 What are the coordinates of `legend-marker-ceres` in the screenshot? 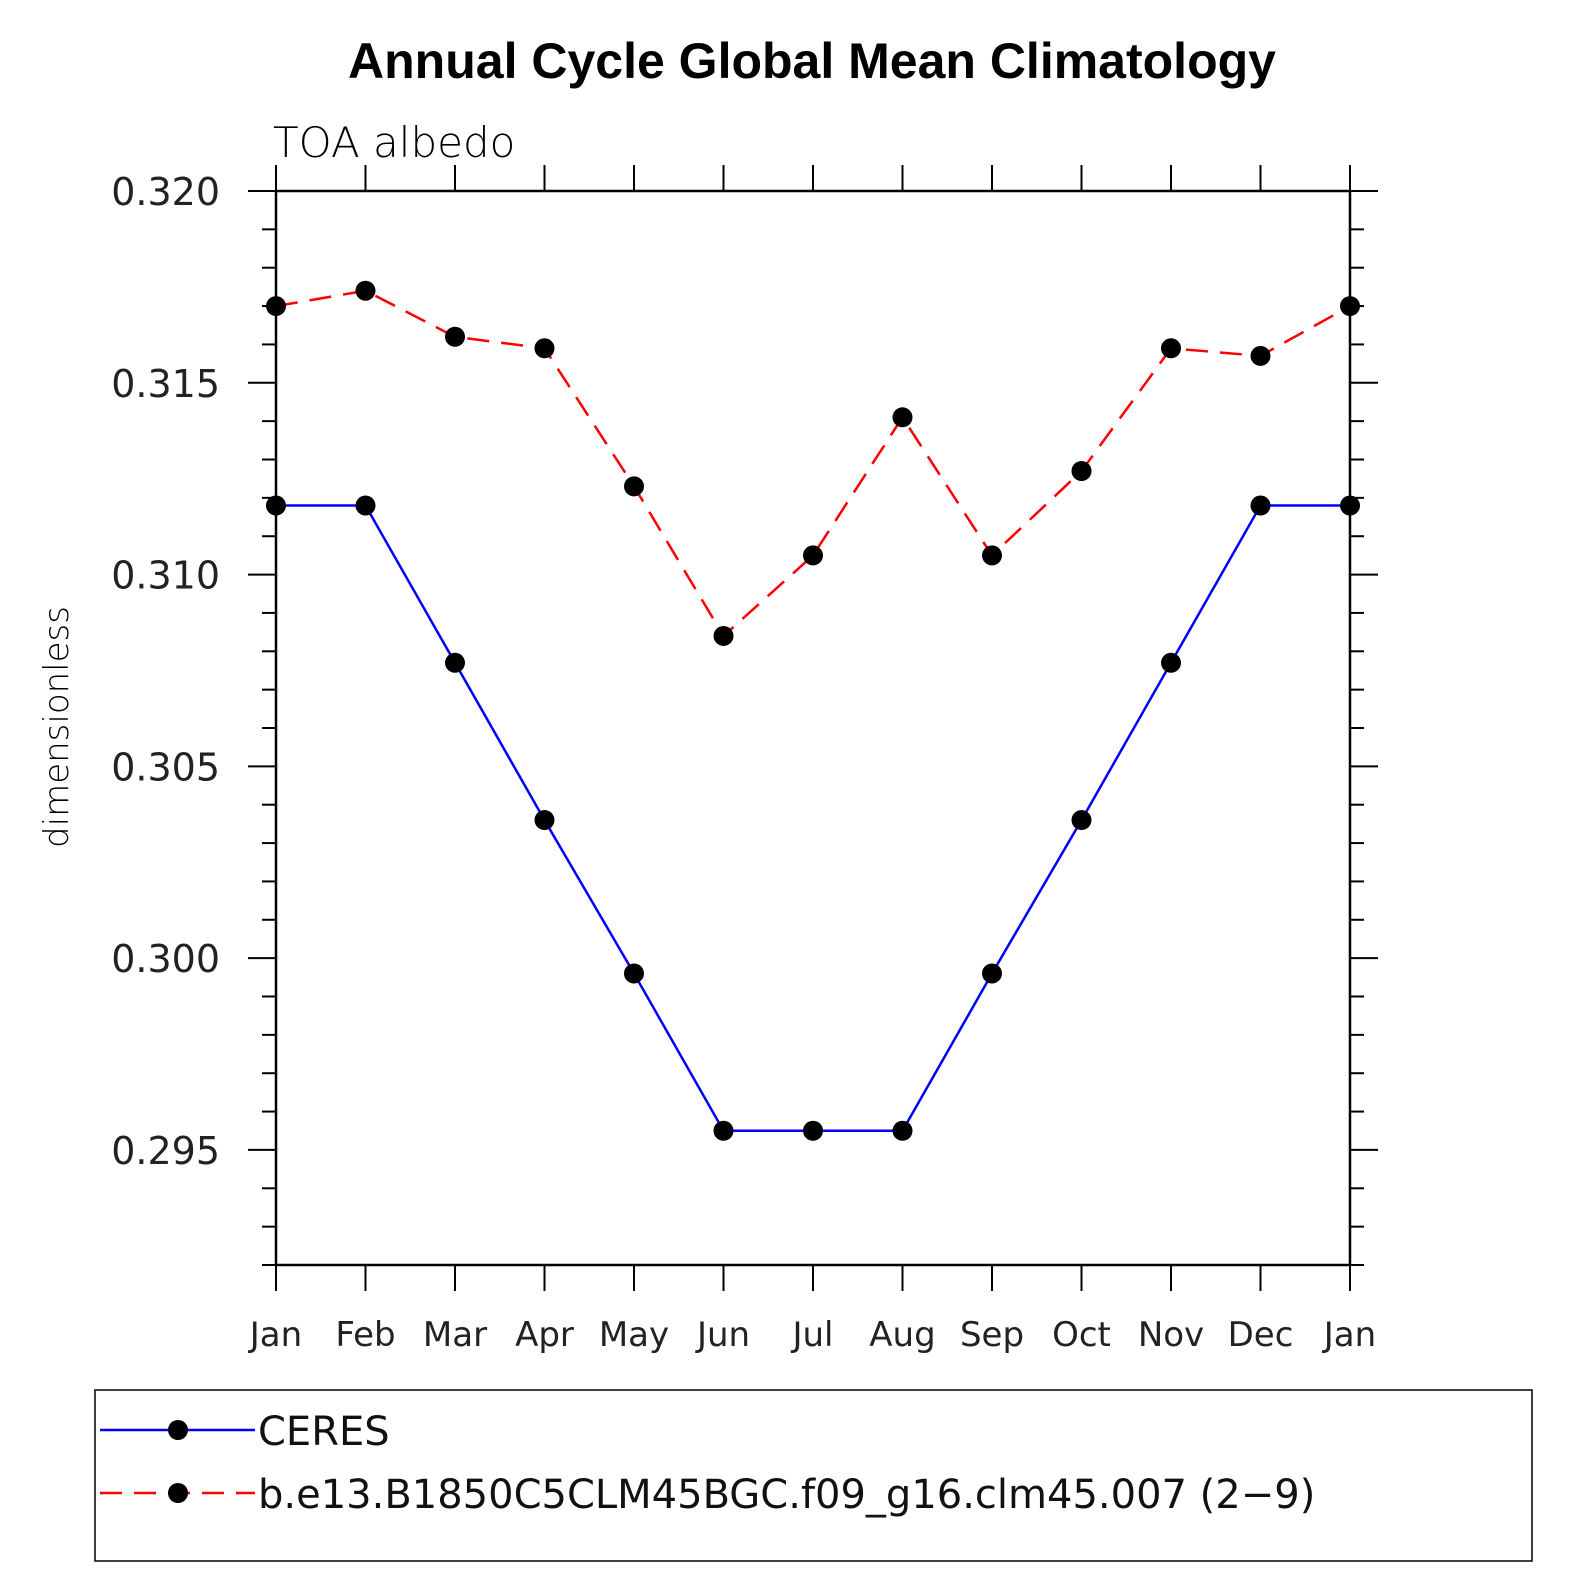 It's located at (178, 1430).